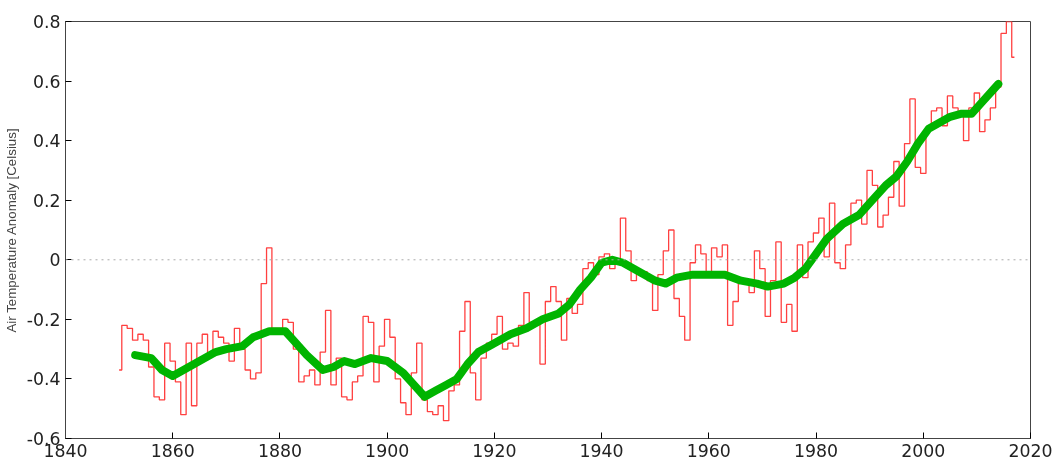 This screenshot has height=459, width=1063. Describe the element at coordinates (46, 81) in the screenshot. I see `y-tick-label: 0.6` at that location.